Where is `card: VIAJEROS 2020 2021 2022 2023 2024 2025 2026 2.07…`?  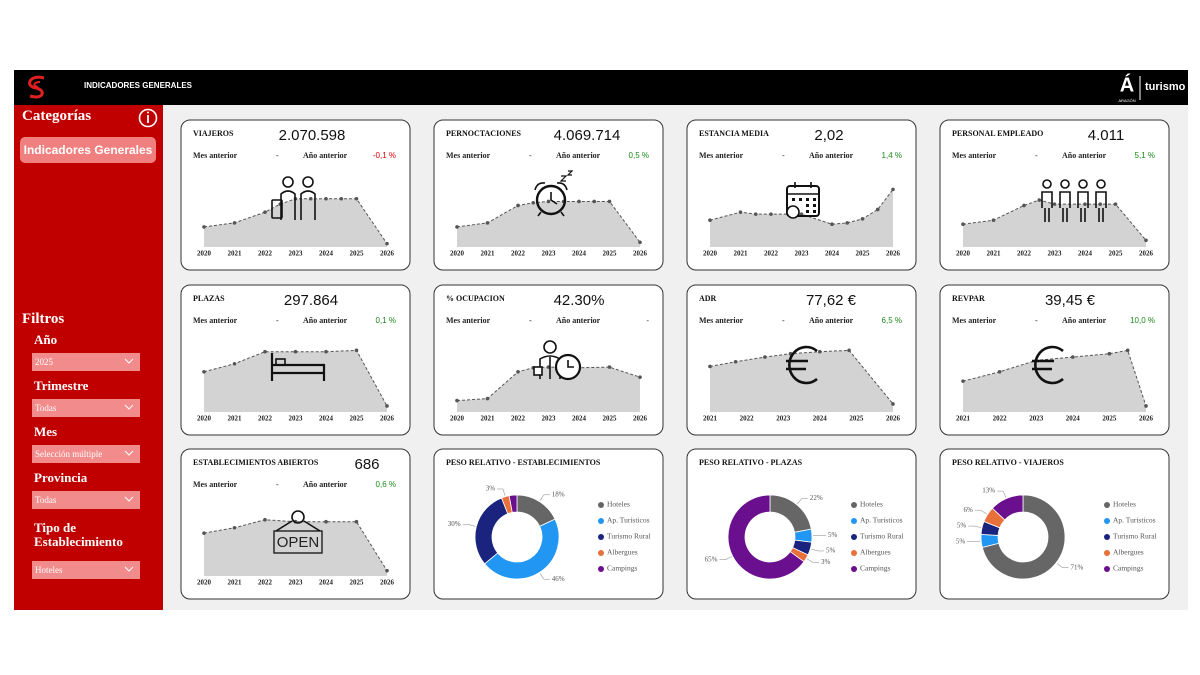
card: VIAJEROS 2020 2021 2022 2023 2024 2025 2026 2.07… is located at coordinates (295, 195).